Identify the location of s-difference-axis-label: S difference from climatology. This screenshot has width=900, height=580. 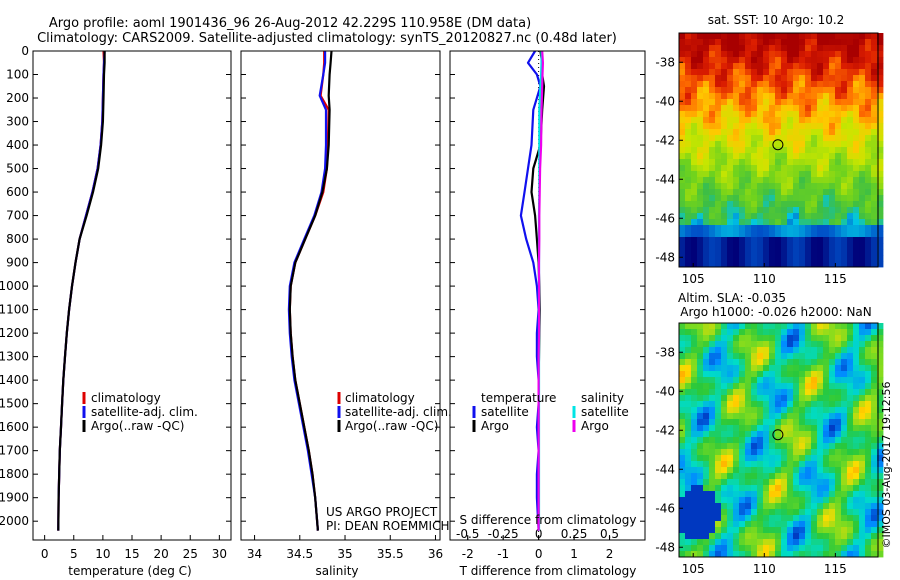
(548, 520).